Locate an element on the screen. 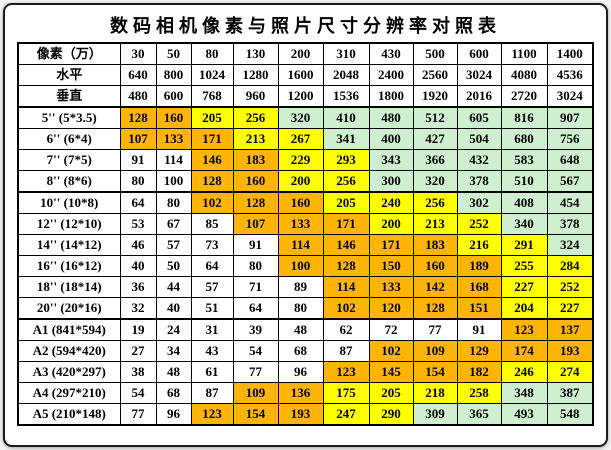 The image size is (611, 450). value-cell: 512 is located at coordinates (435, 117).